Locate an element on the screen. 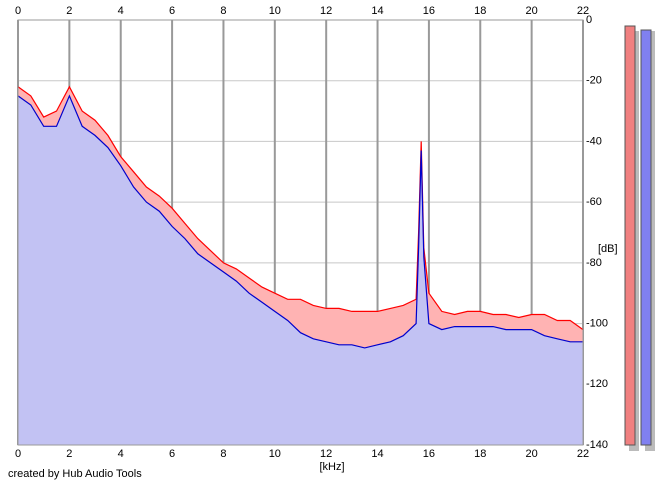  x-tick-label: 18 is located at coordinates (480, 454).